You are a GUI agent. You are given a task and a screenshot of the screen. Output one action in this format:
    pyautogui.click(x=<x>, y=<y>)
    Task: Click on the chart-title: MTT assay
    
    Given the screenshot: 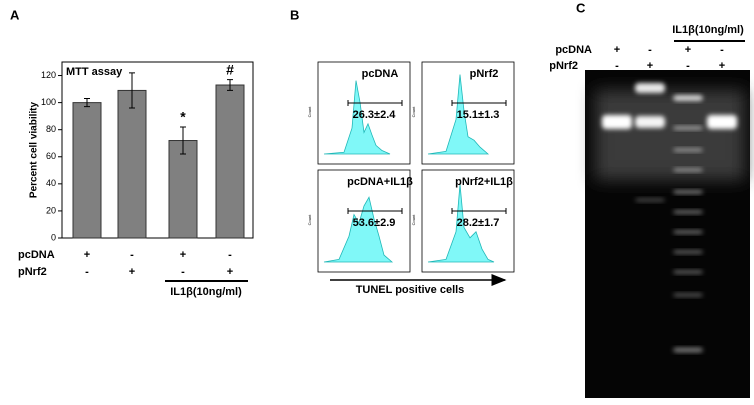 What is the action you would take?
    pyautogui.click(x=94, y=72)
    